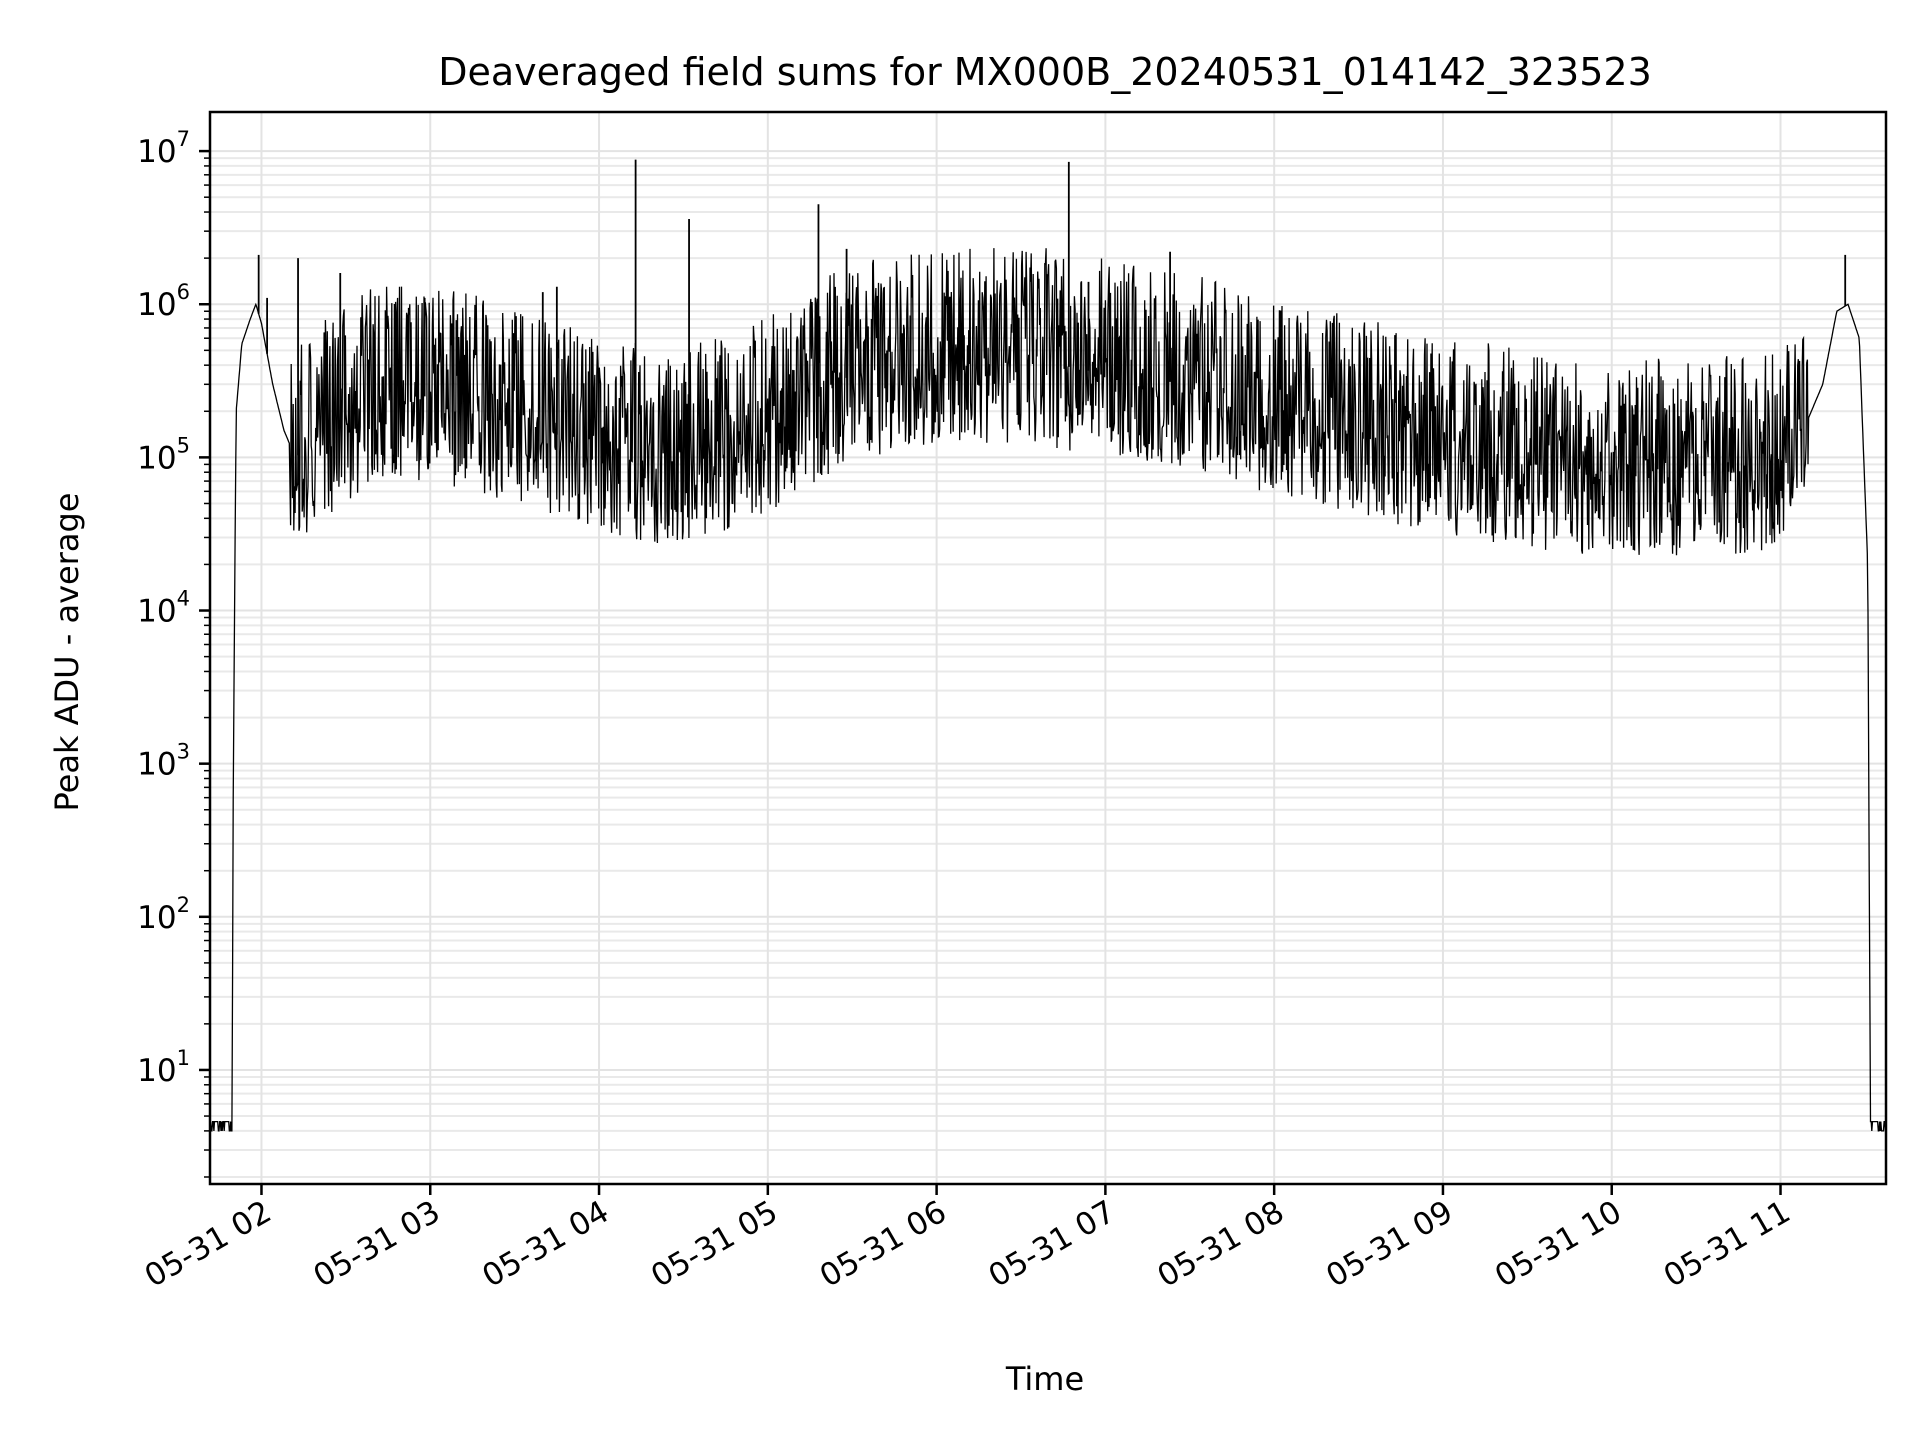 This screenshot has height=1440, width=1920. What do you see at coordinates (67, 652) in the screenshot?
I see `y-axis-label: Peak ADU - average` at bounding box center [67, 652].